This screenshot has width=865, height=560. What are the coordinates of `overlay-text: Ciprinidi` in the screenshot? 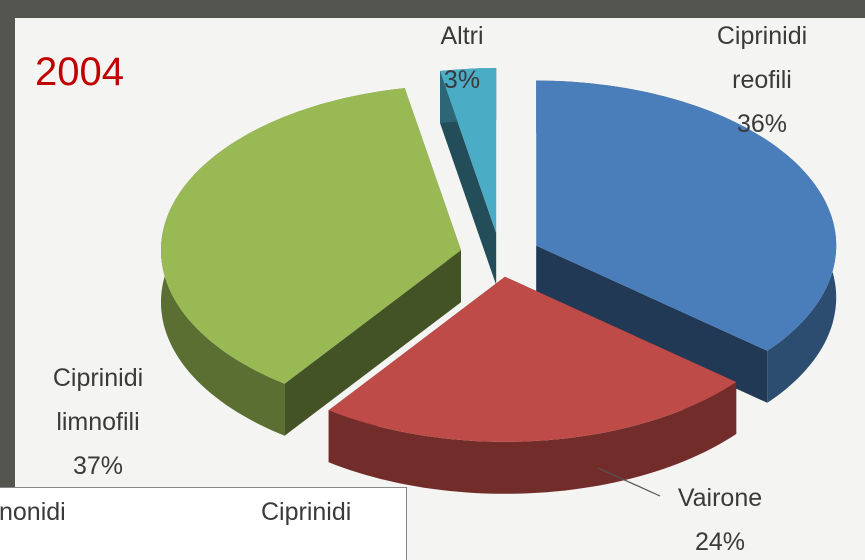 It's located at (306, 512).